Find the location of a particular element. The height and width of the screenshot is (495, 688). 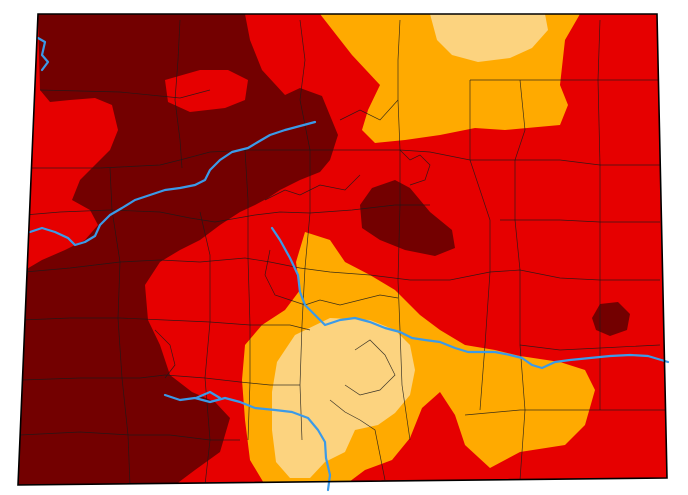

colorado-river is located at coordinates (172, 183).